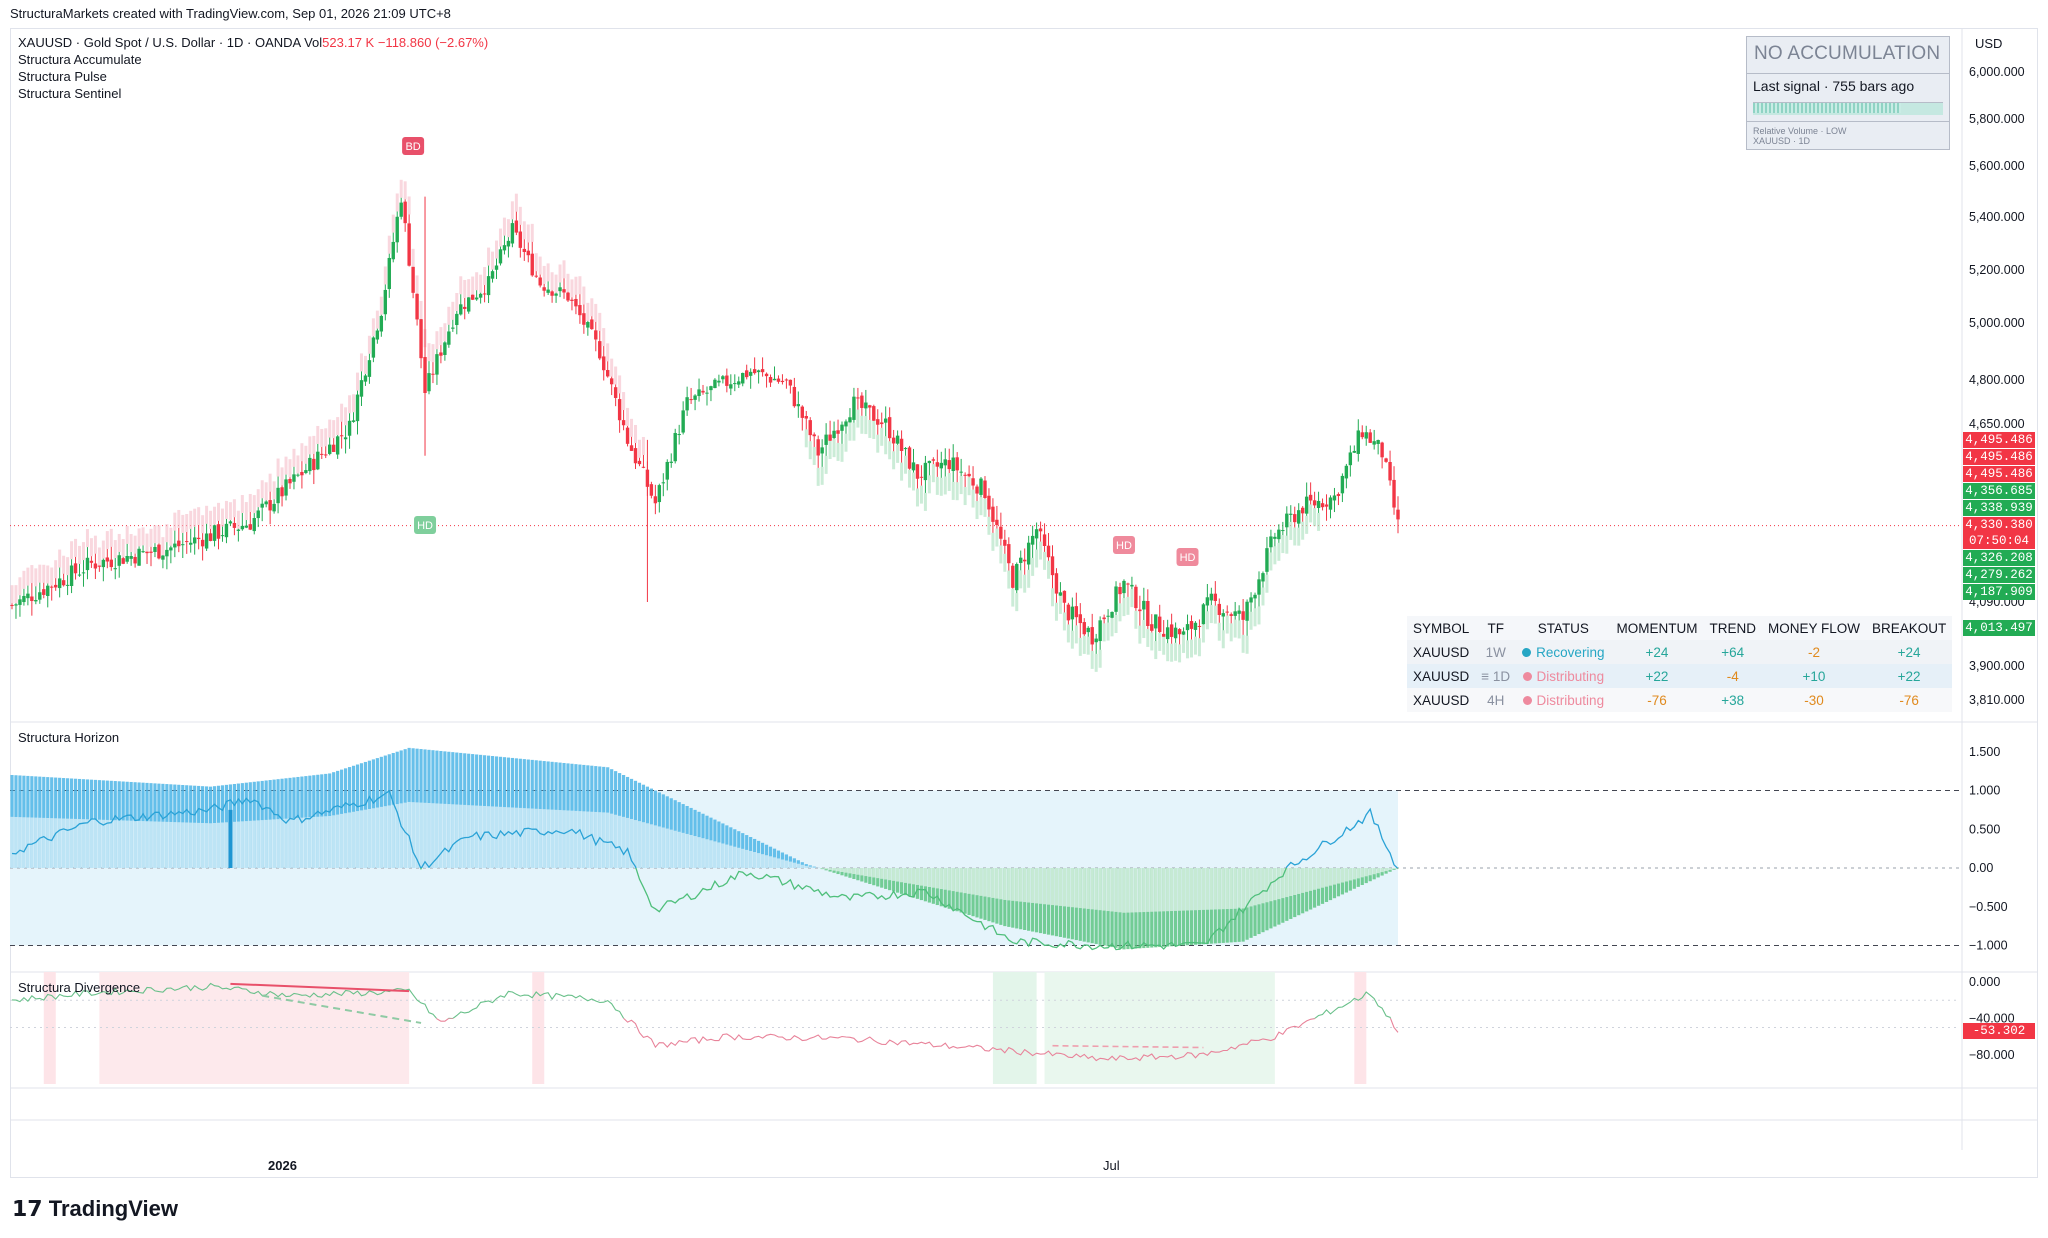 The image size is (2048, 1238). Describe the element at coordinates (1997, 72) in the screenshot. I see `price-axis-tick: 6,000.000` at that location.